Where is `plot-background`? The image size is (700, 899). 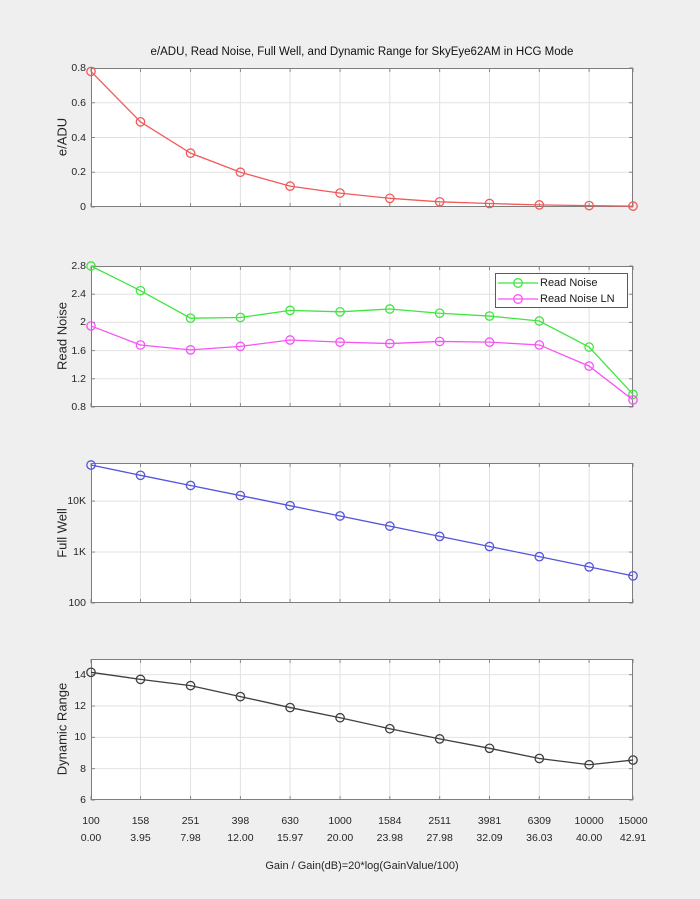
plot-background is located at coordinates (362, 729).